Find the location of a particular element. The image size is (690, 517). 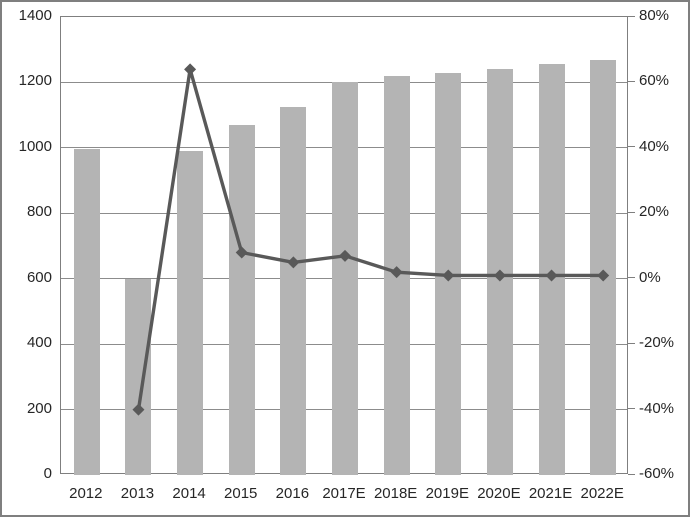

x-axis-label-2015: 2015 is located at coordinates (241, 493).